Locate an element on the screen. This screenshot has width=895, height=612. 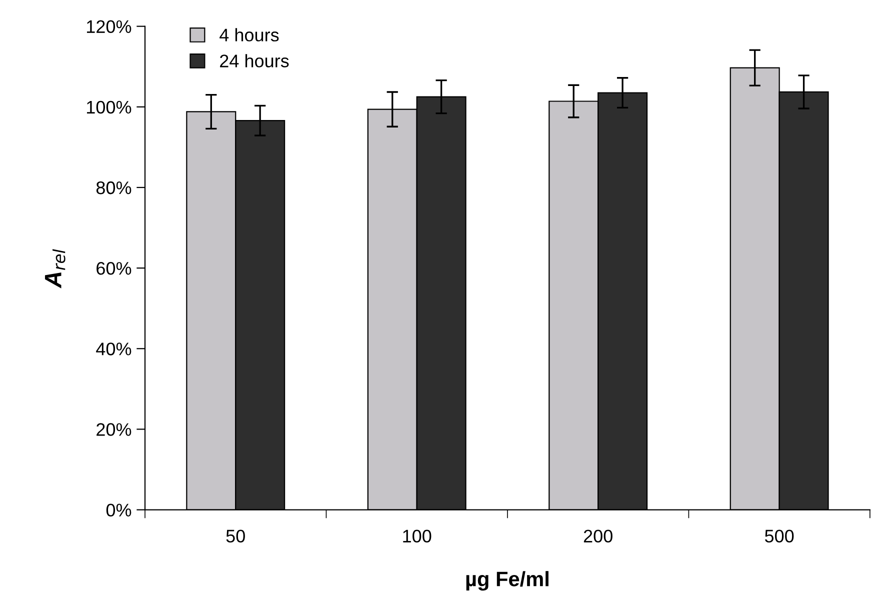
y-tick-label: 80% is located at coordinates (114, 187).